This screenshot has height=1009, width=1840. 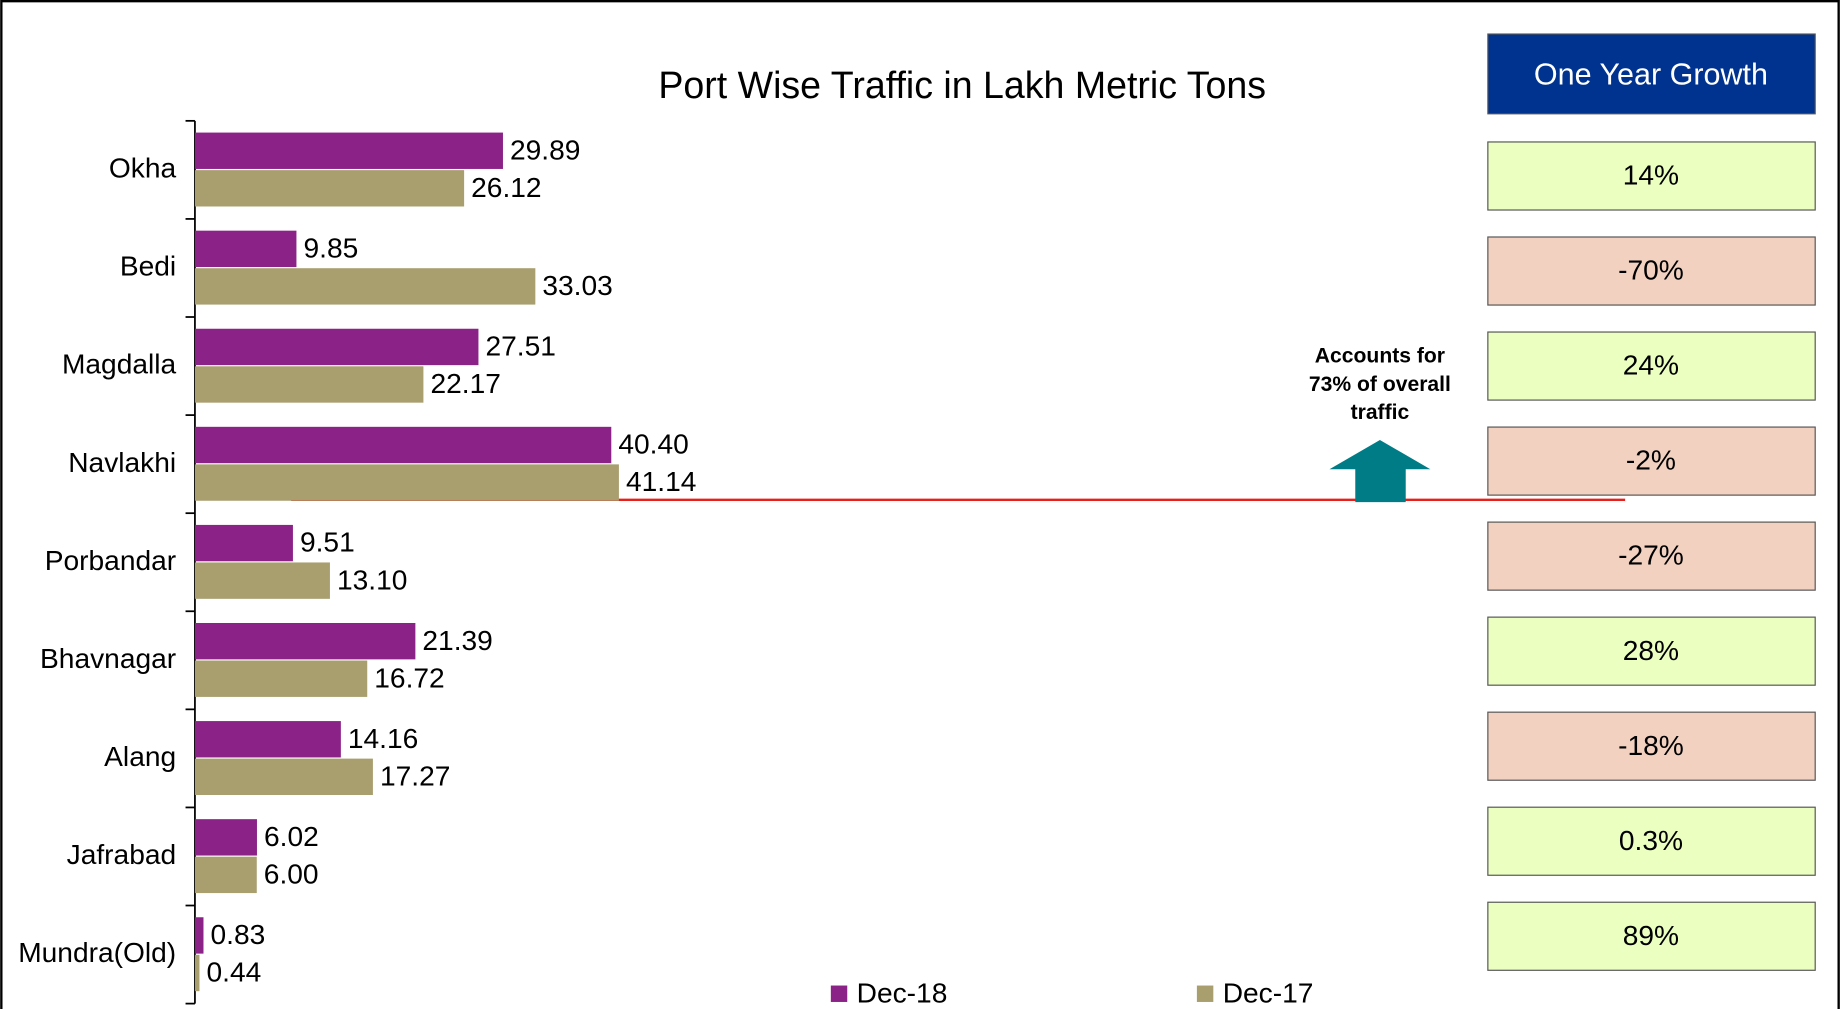 I want to click on annotation: Accounts for 73% of overall traffic, so click(x=1380, y=383).